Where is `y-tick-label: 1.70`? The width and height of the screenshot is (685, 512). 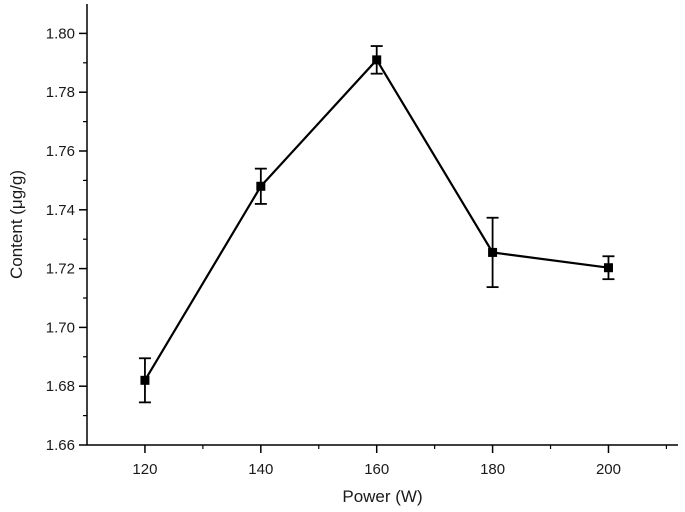
y-tick-label: 1.70 is located at coordinates (60, 327).